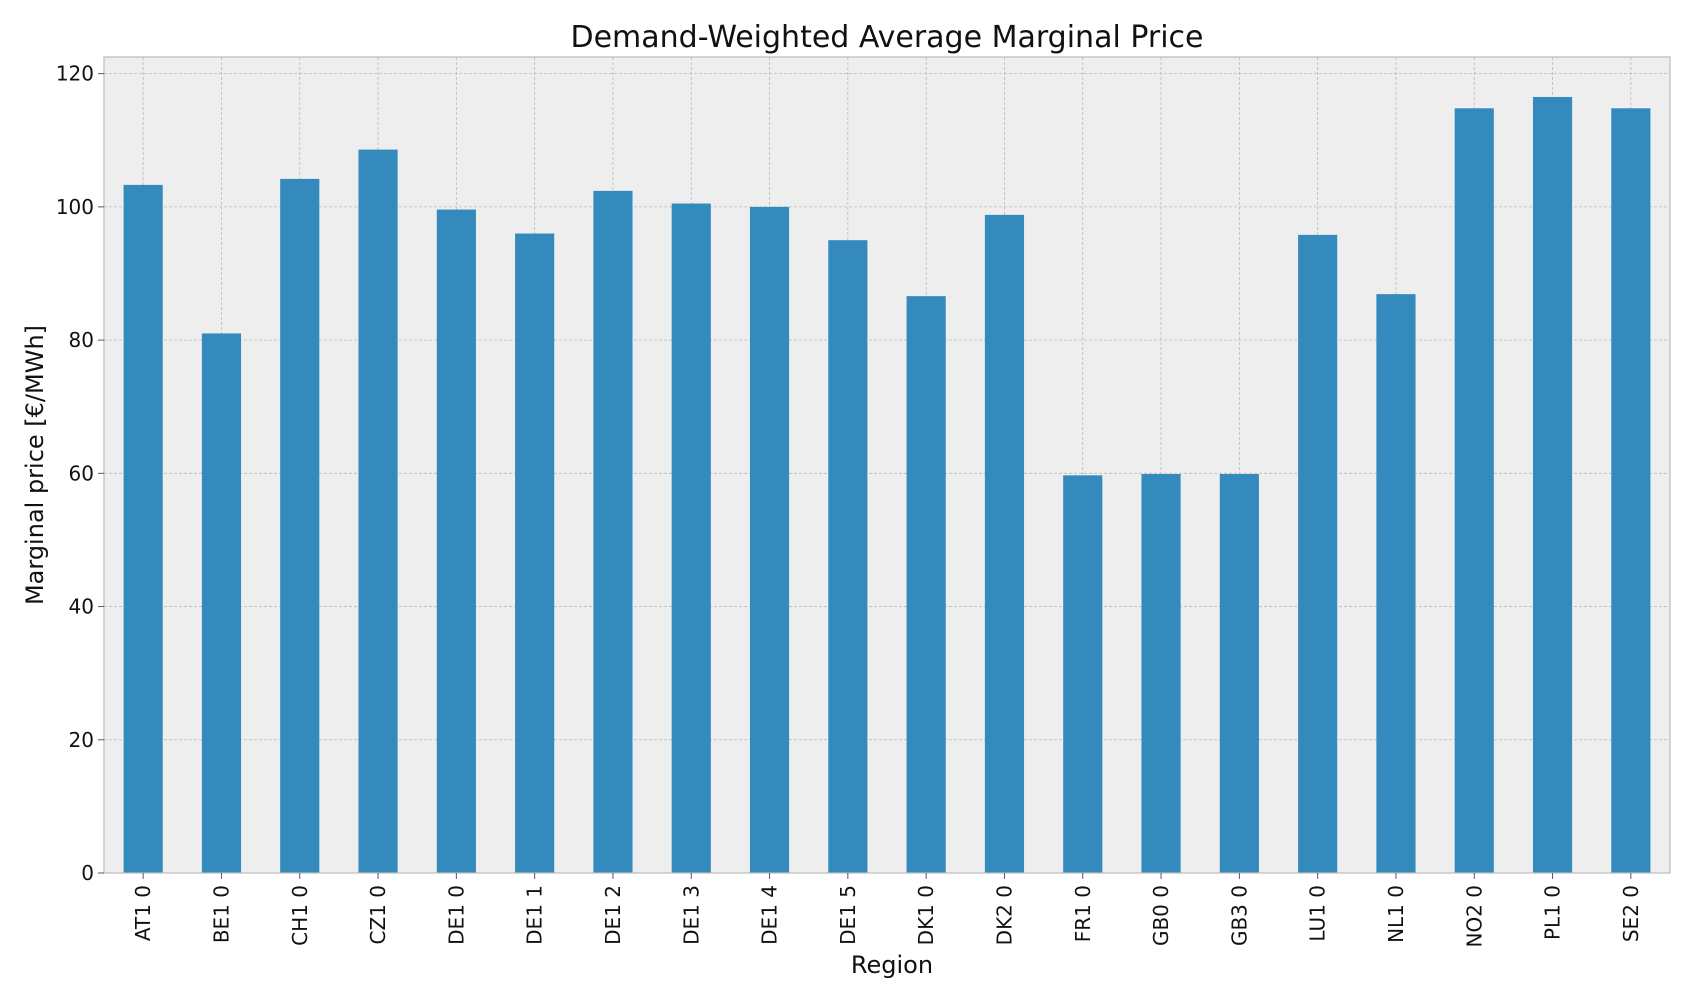 The width and height of the screenshot is (1700, 1000). I want to click on y-tick-label: 120, so click(75, 74).